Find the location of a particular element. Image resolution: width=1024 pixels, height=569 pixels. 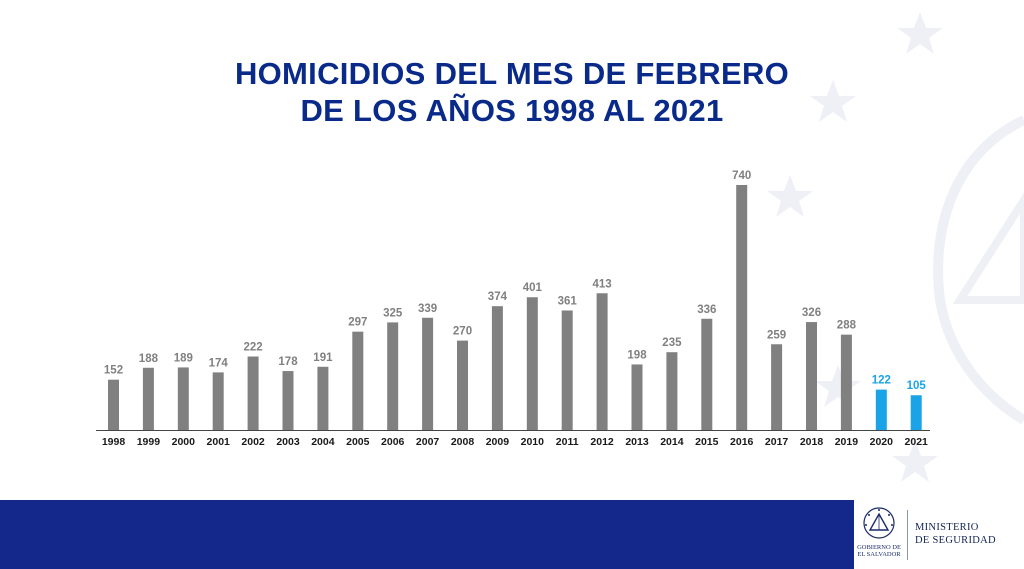

x-tick-label-2003: 2003 is located at coordinates (288, 442).